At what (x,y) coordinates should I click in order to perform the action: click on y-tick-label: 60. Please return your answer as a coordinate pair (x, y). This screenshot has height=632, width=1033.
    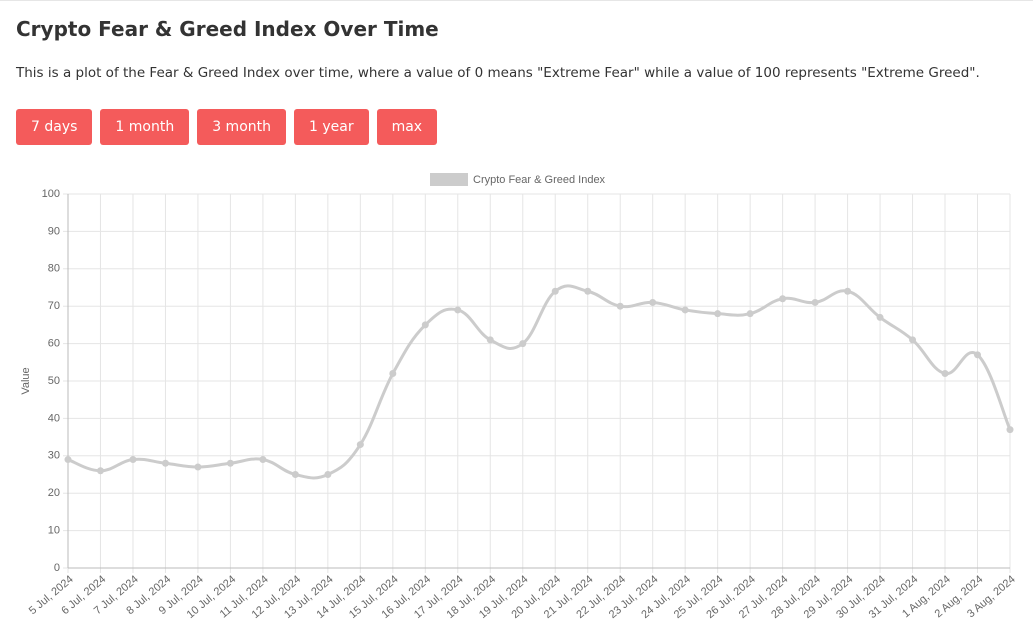
    Looking at the image, I should click on (54, 344).